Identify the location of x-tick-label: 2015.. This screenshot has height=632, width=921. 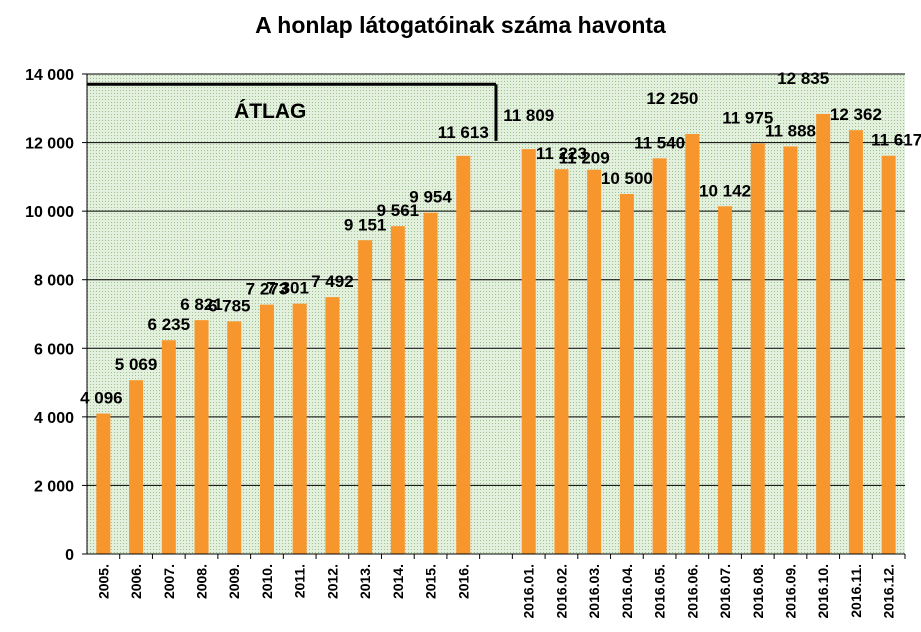
(431, 581).